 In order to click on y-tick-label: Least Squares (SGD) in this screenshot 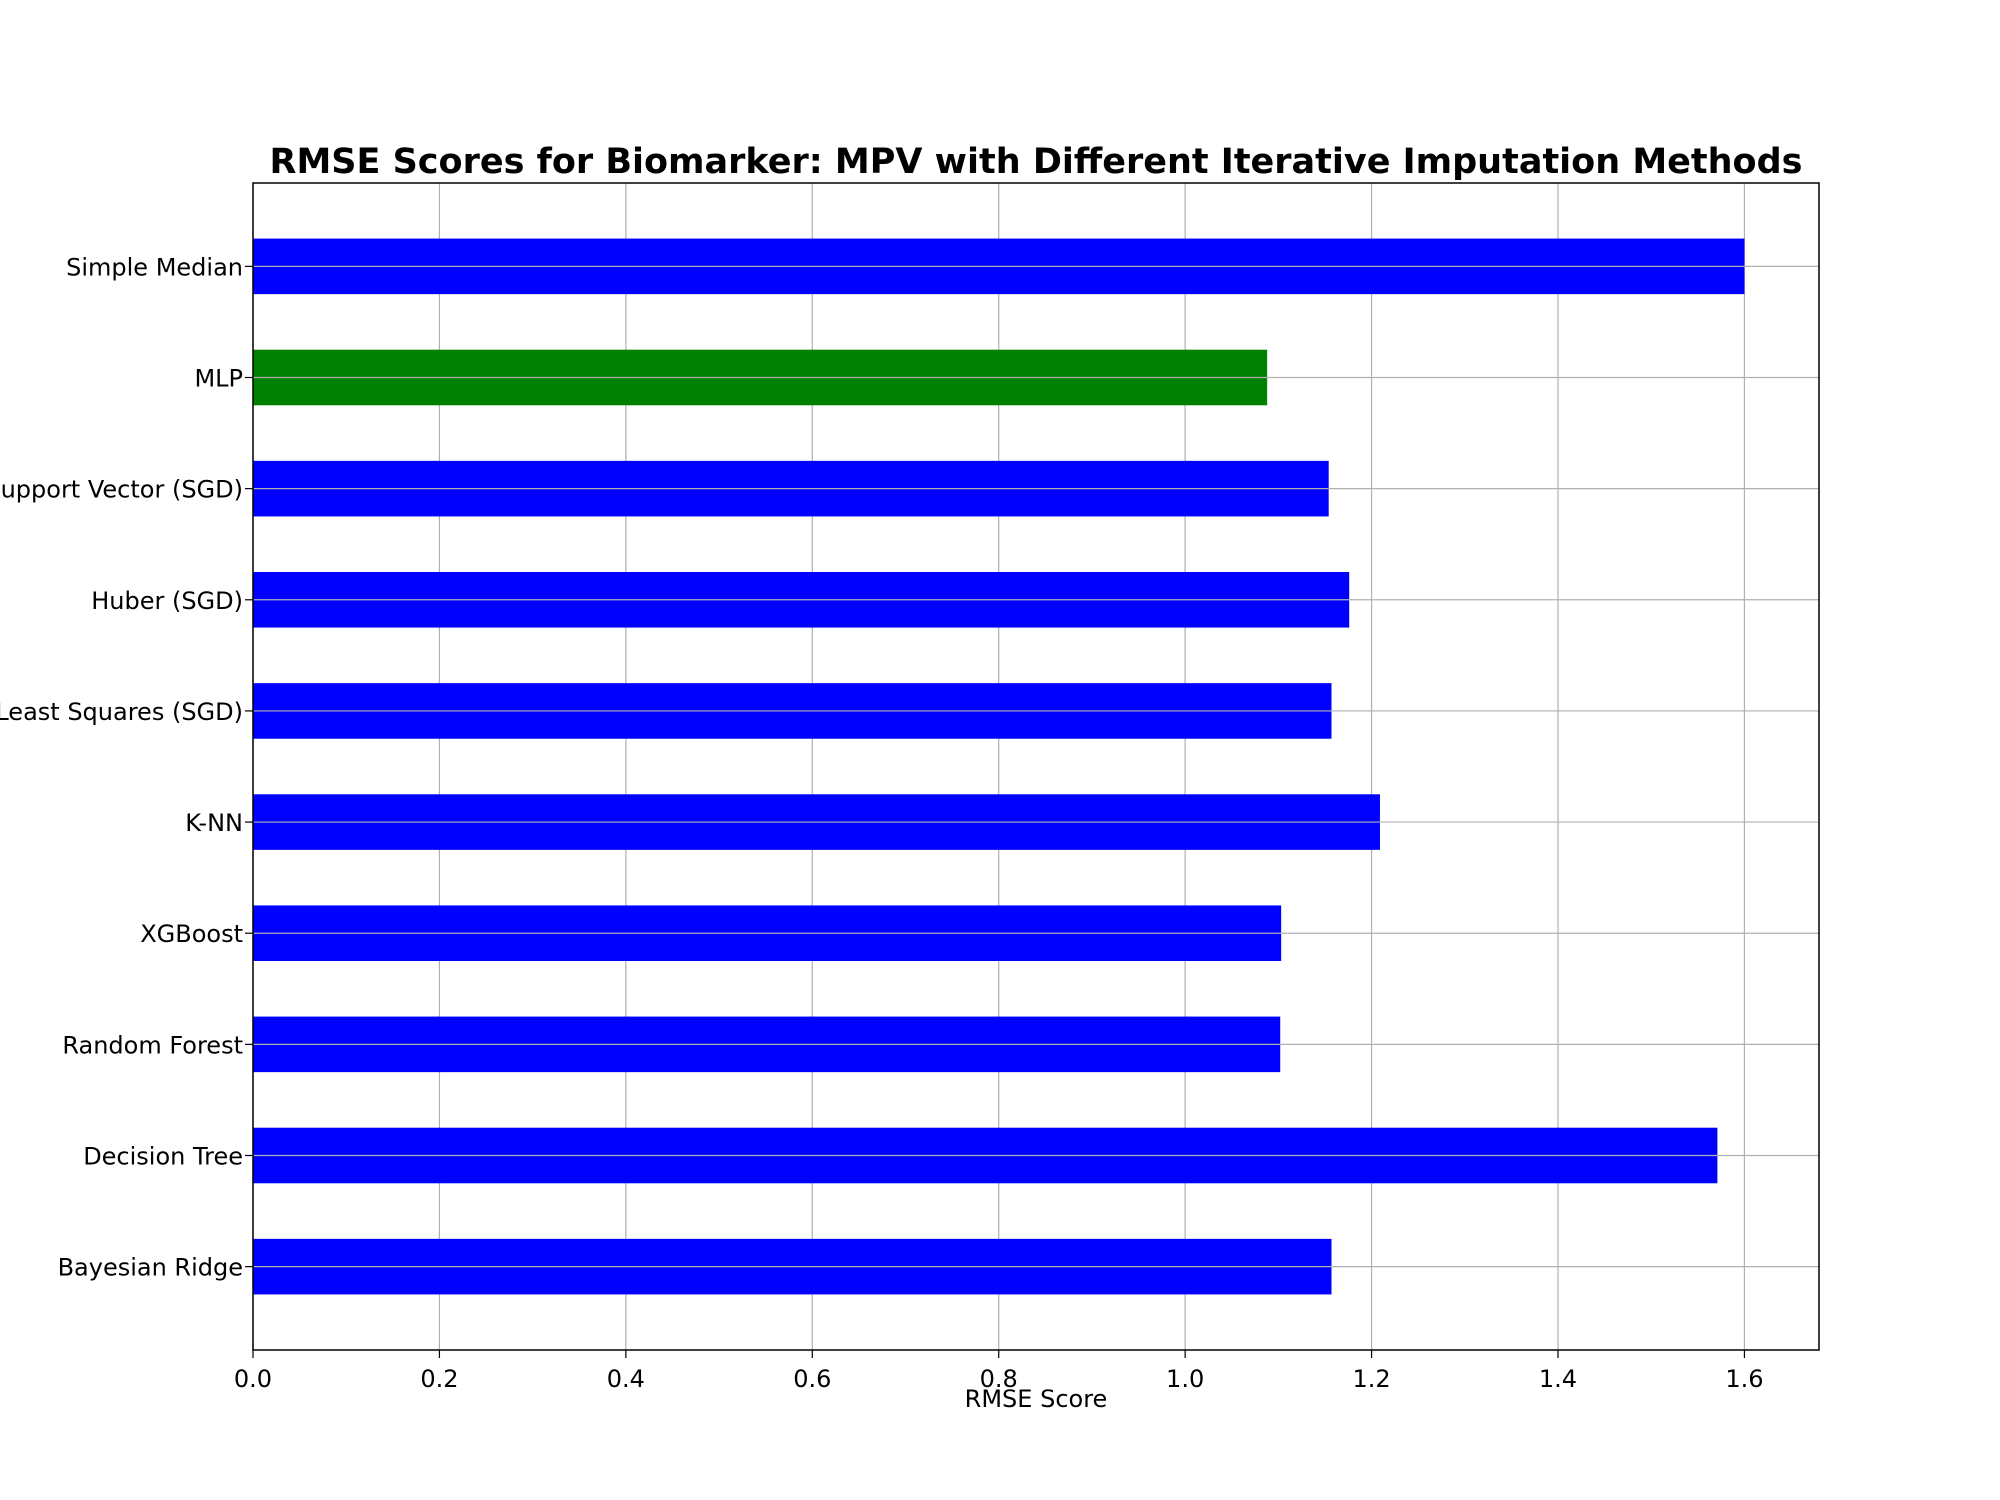, I will do `click(121, 712)`.